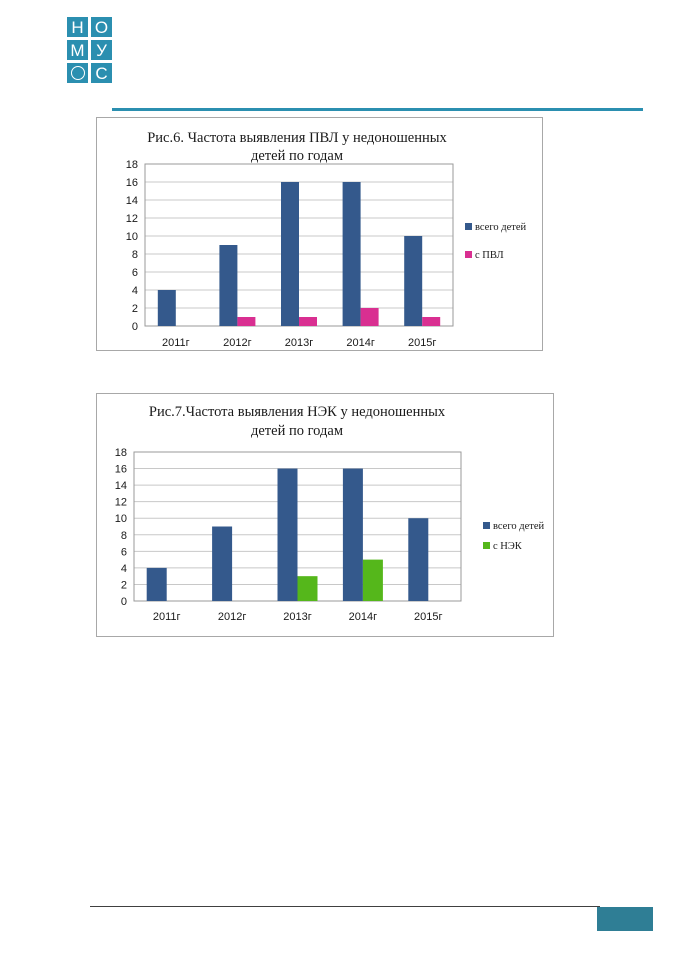 Image resolution: width=678 pixels, height=960 pixels. Describe the element at coordinates (77, 73) in the screenshot. I see `logo-emblem-icon` at that location.